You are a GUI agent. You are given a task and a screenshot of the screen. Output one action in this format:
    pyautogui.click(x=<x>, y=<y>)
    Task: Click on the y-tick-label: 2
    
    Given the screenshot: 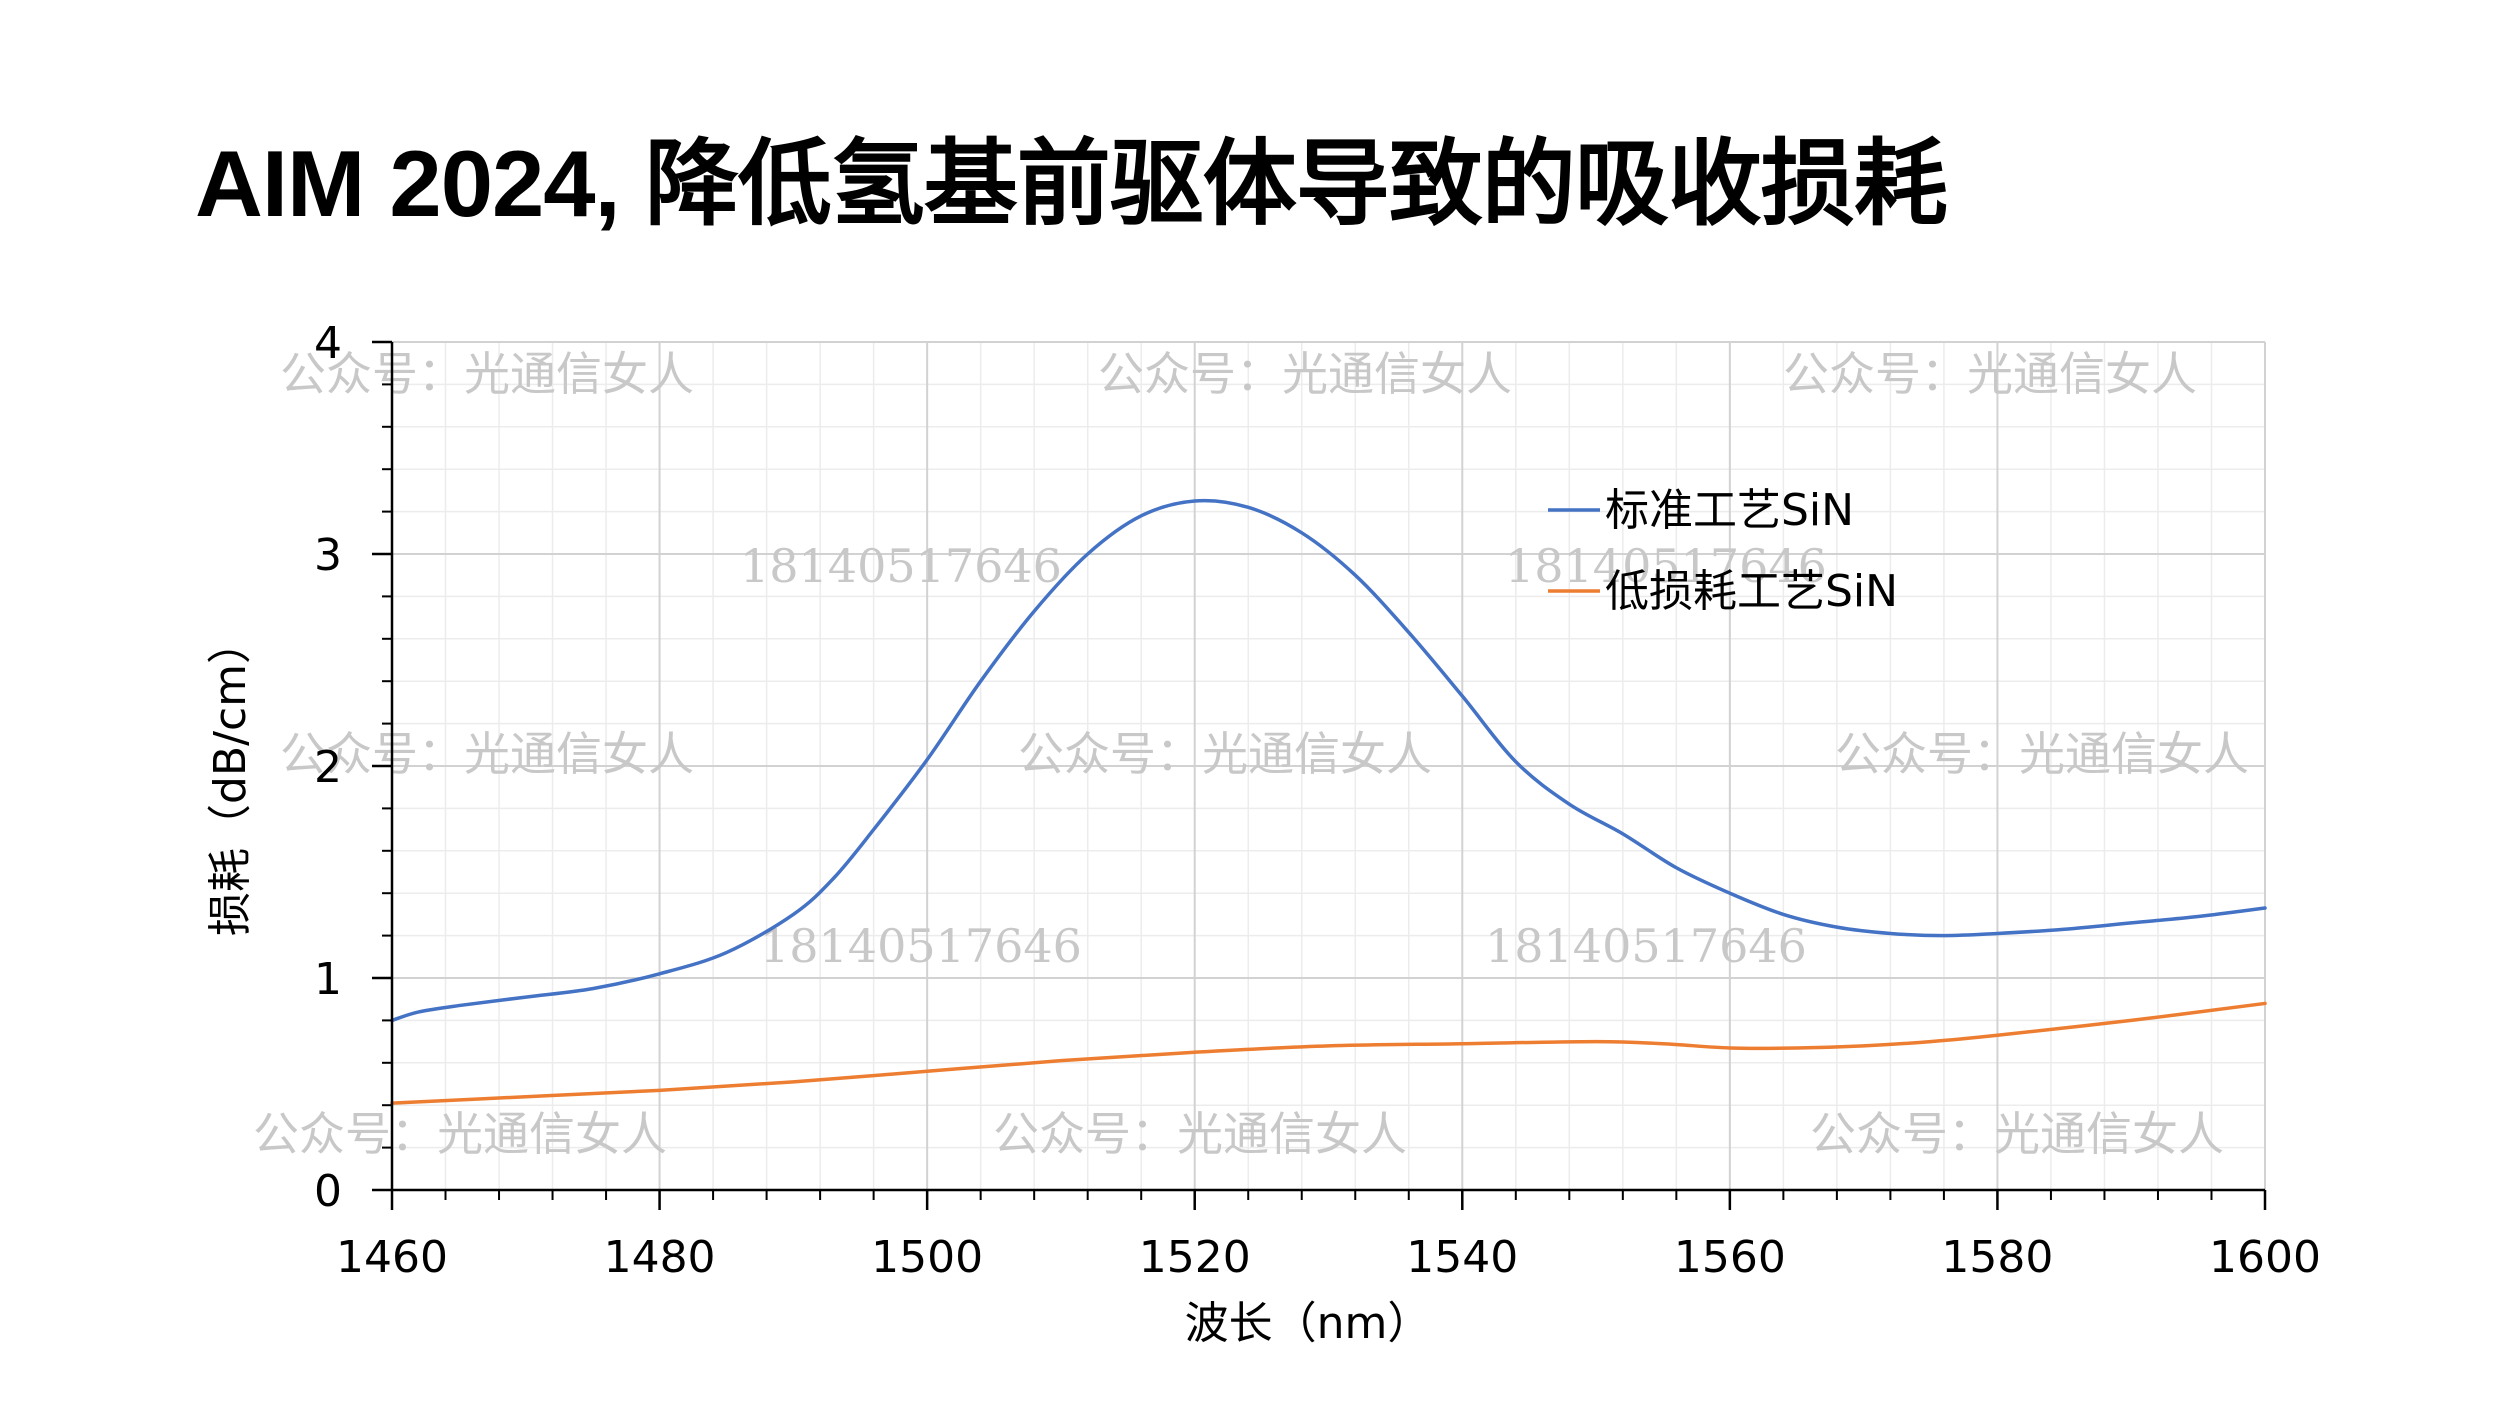 What is the action you would take?
    pyautogui.click(x=328, y=767)
    